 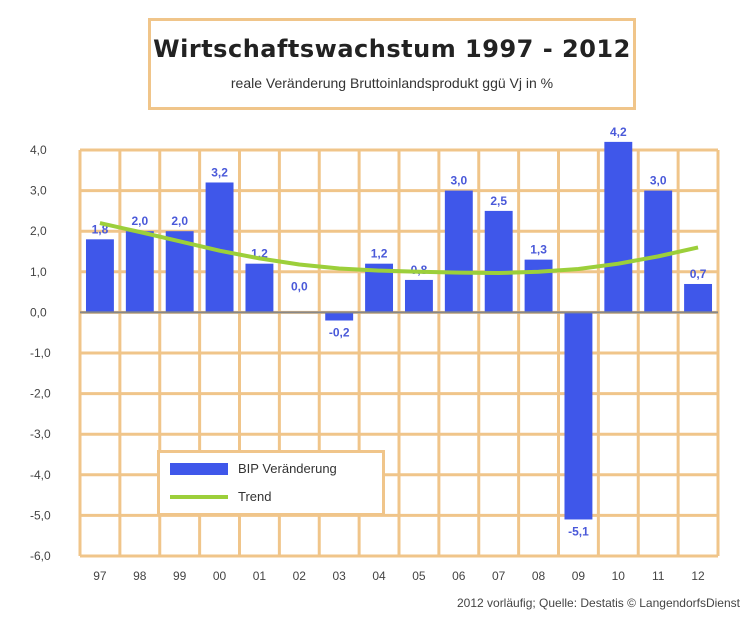 I want to click on x-tick-label: 06, so click(x=459, y=576).